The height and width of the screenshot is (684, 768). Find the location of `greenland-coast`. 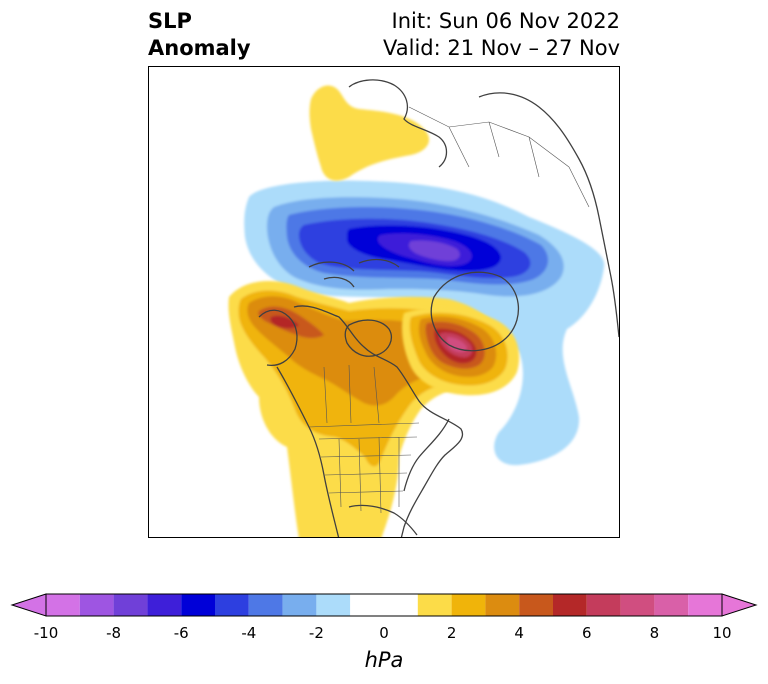

greenland-coast is located at coordinates (475, 311).